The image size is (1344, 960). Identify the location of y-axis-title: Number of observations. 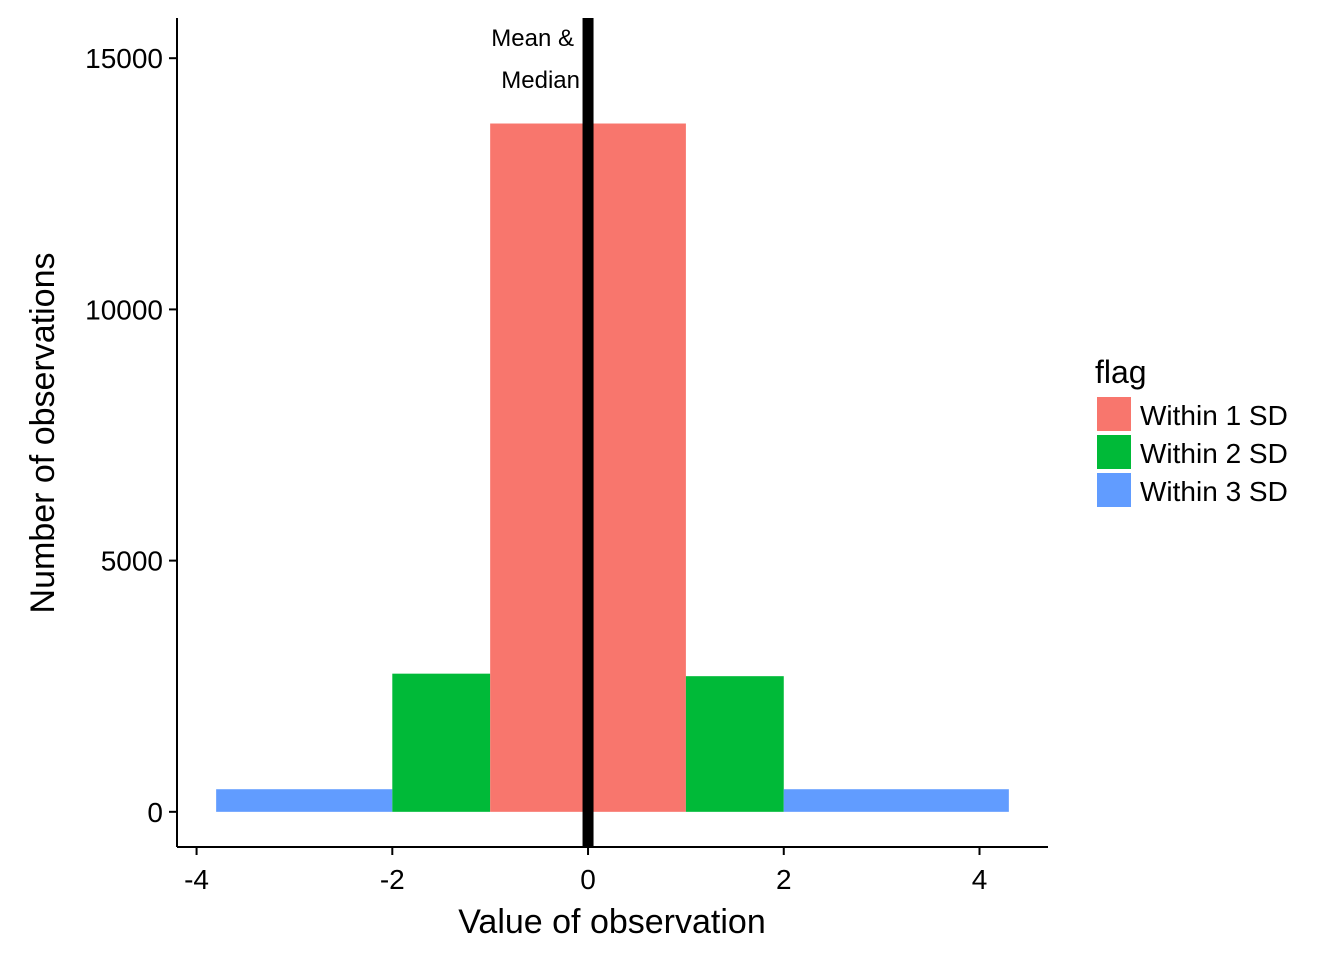
(43, 433).